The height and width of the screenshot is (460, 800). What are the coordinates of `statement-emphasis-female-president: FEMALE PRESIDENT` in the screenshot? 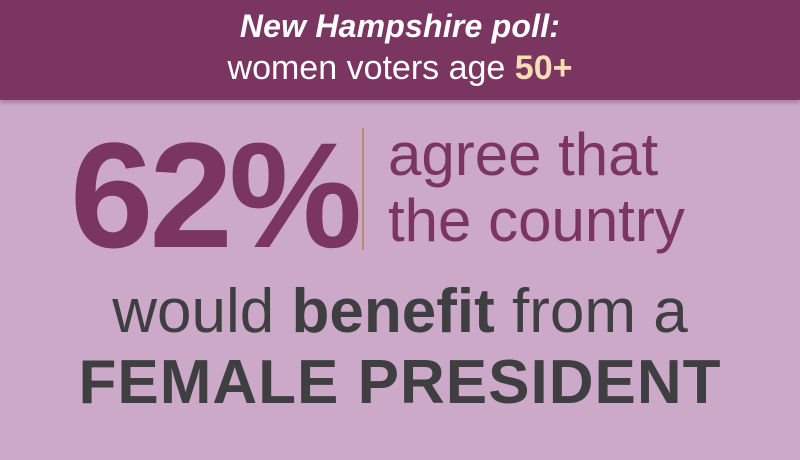 It's located at (400, 382).